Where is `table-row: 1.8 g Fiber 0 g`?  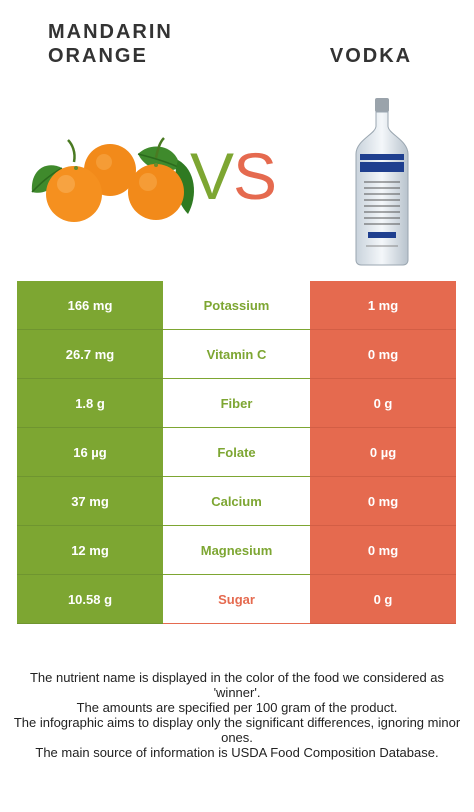 table-row: 1.8 g Fiber 0 g is located at coordinates (236, 403).